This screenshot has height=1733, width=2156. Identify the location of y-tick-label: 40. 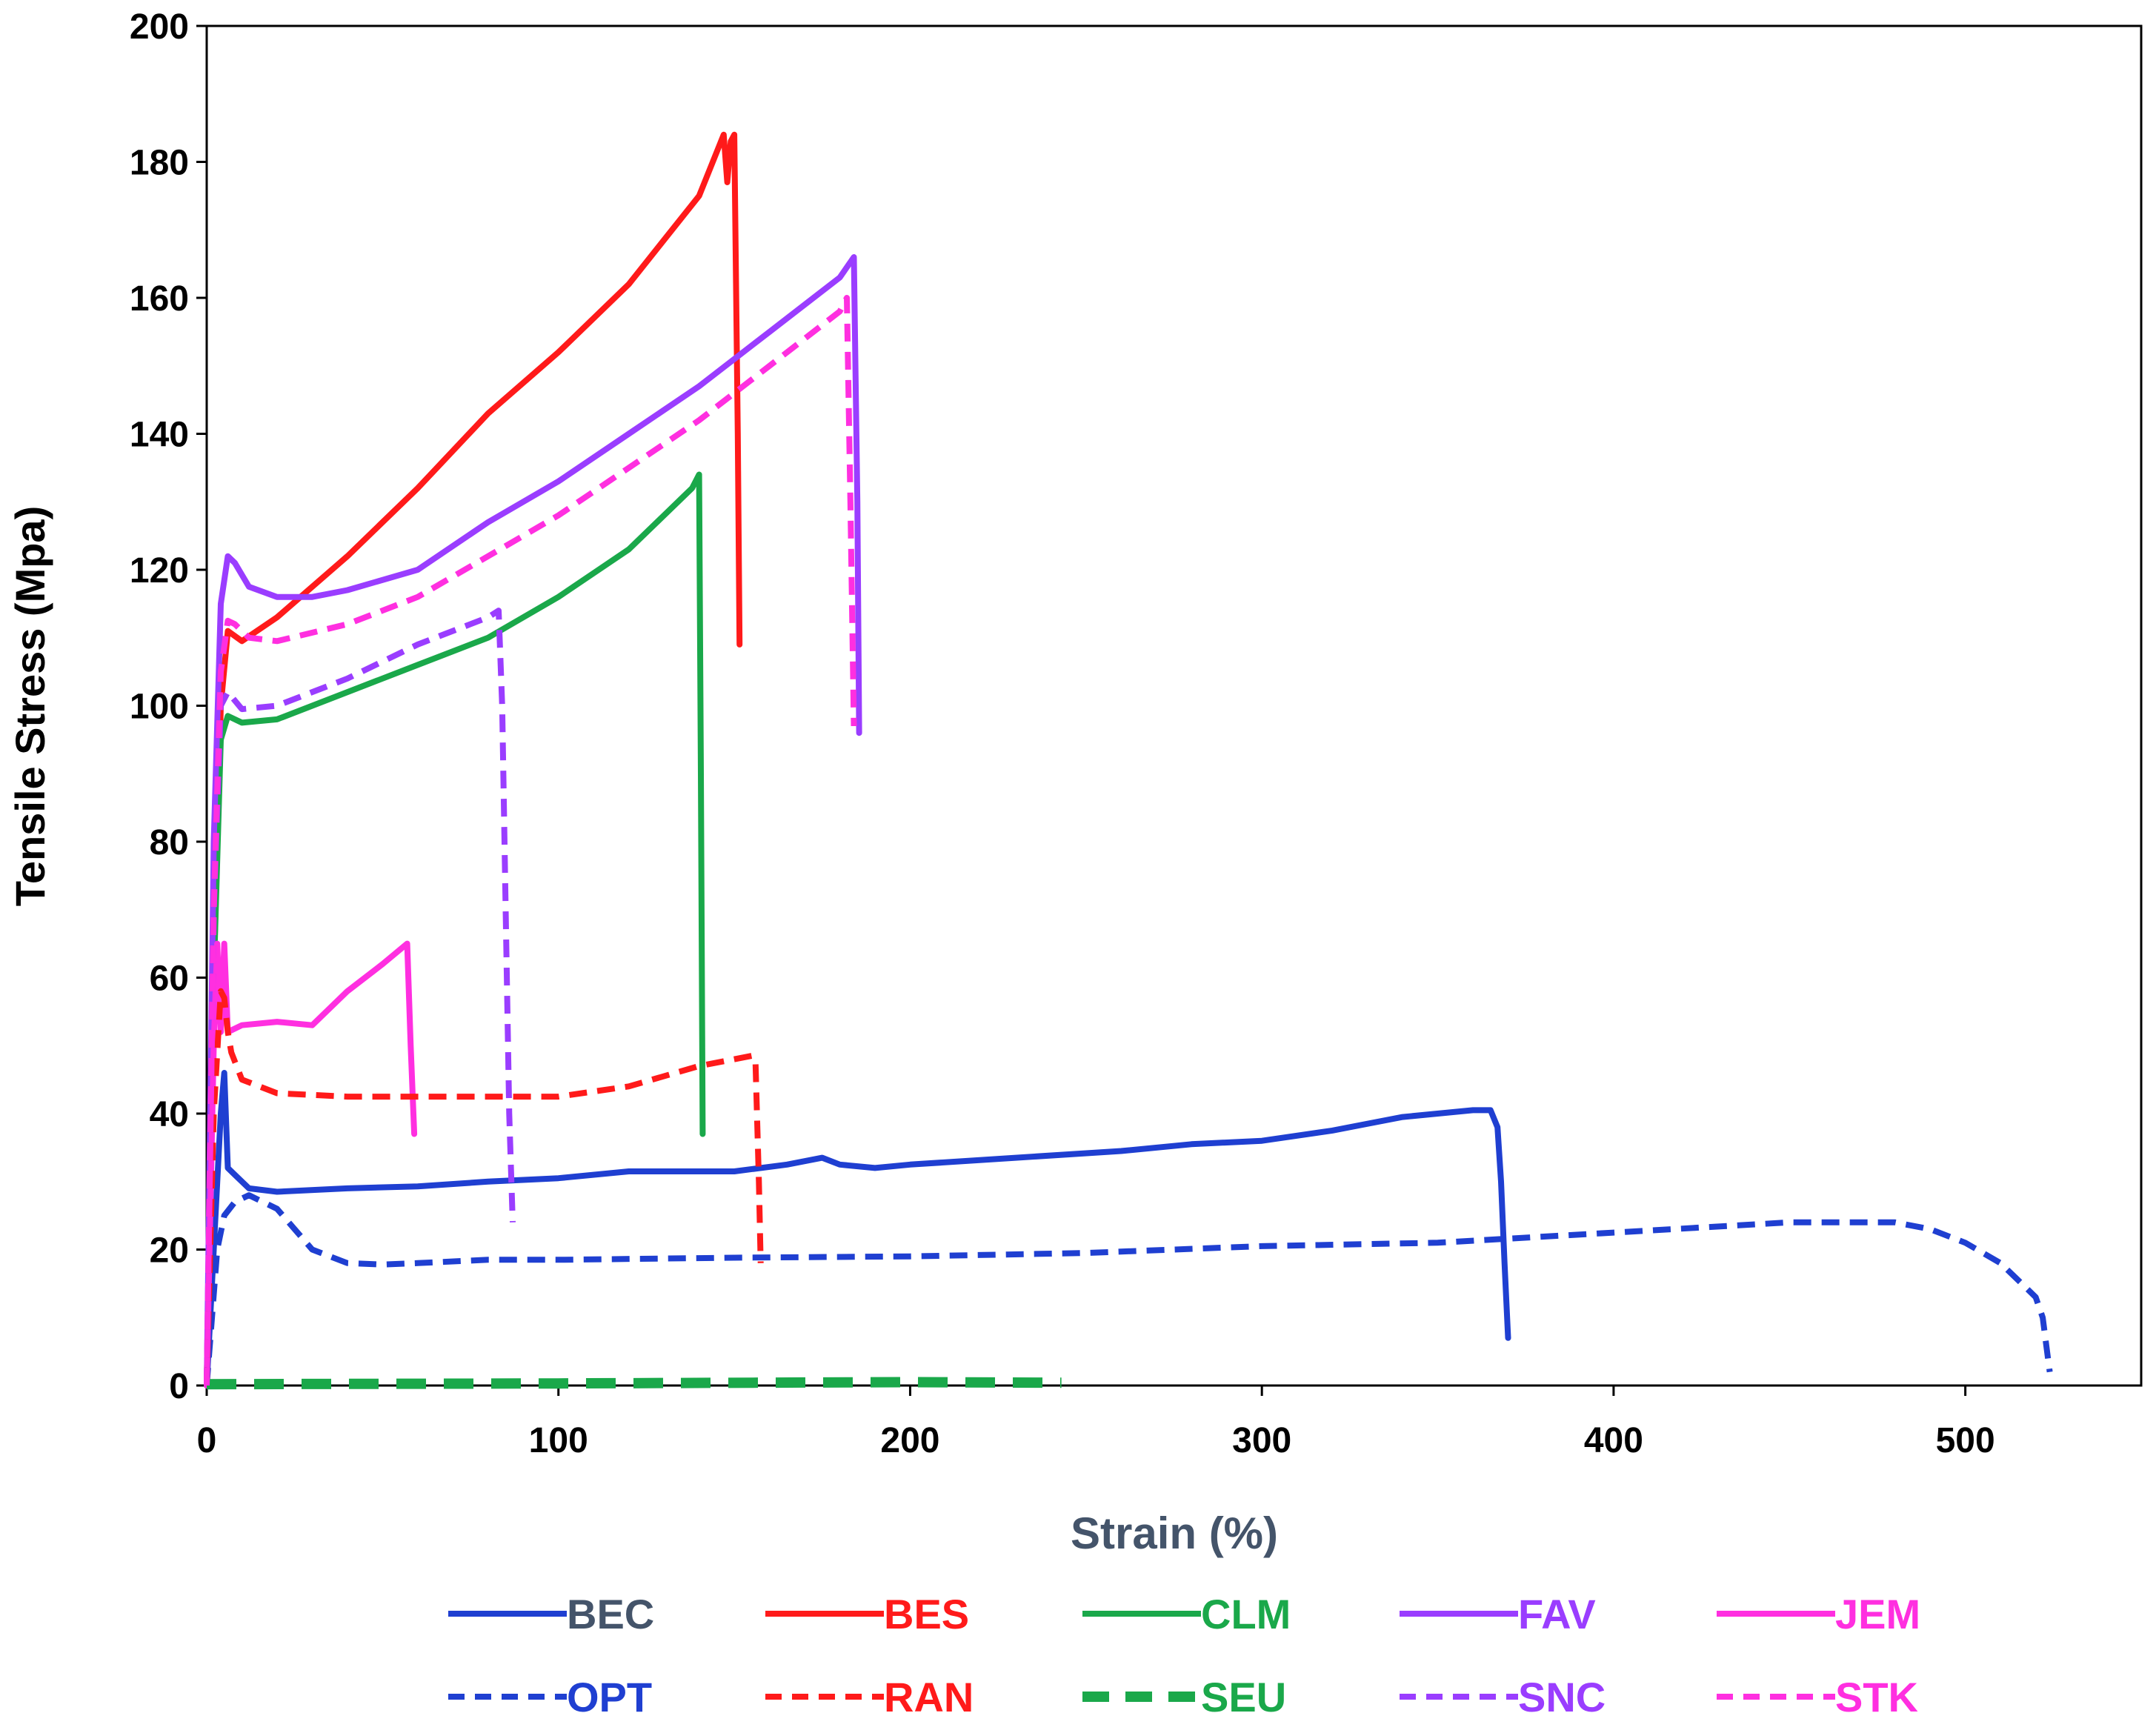
(169, 1114).